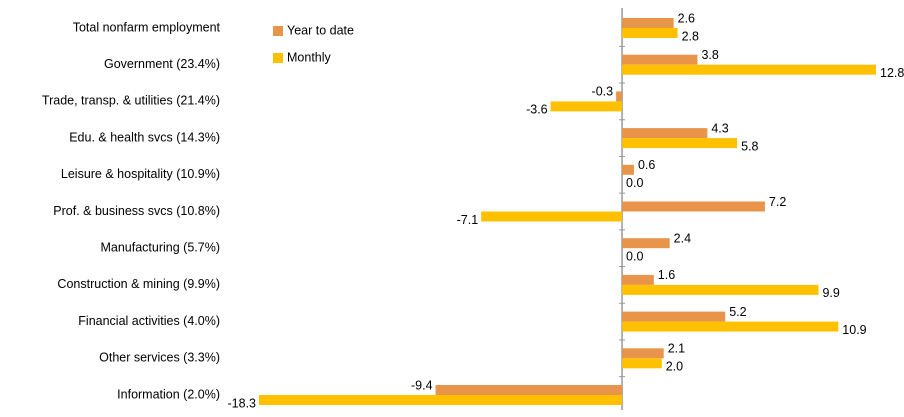 The image size is (904, 417). Describe the element at coordinates (160, 247) in the screenshot. I see `category-label: Manufacturing (5.7%)` at that location.